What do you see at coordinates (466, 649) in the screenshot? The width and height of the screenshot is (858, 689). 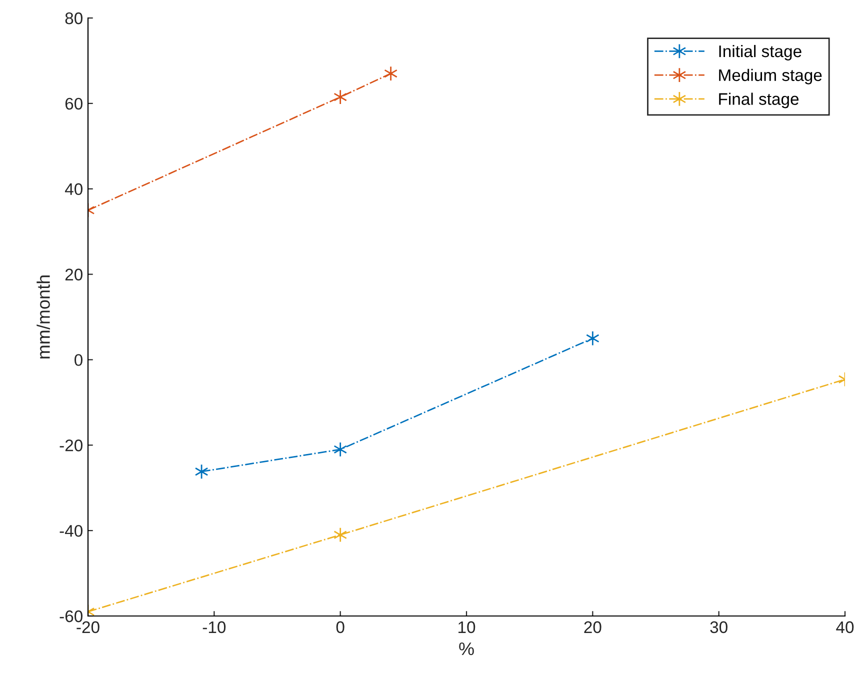 I see `x-axis-title: %` at bounding box center [466, 649].